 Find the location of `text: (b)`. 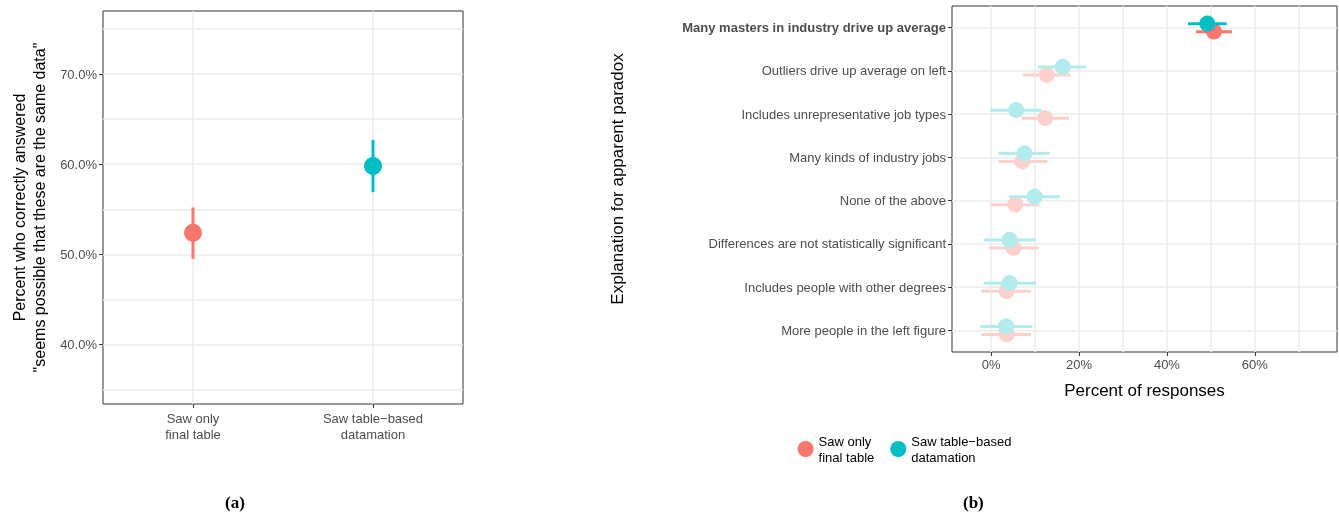

text: (b) is located at coordinates (973, 502).